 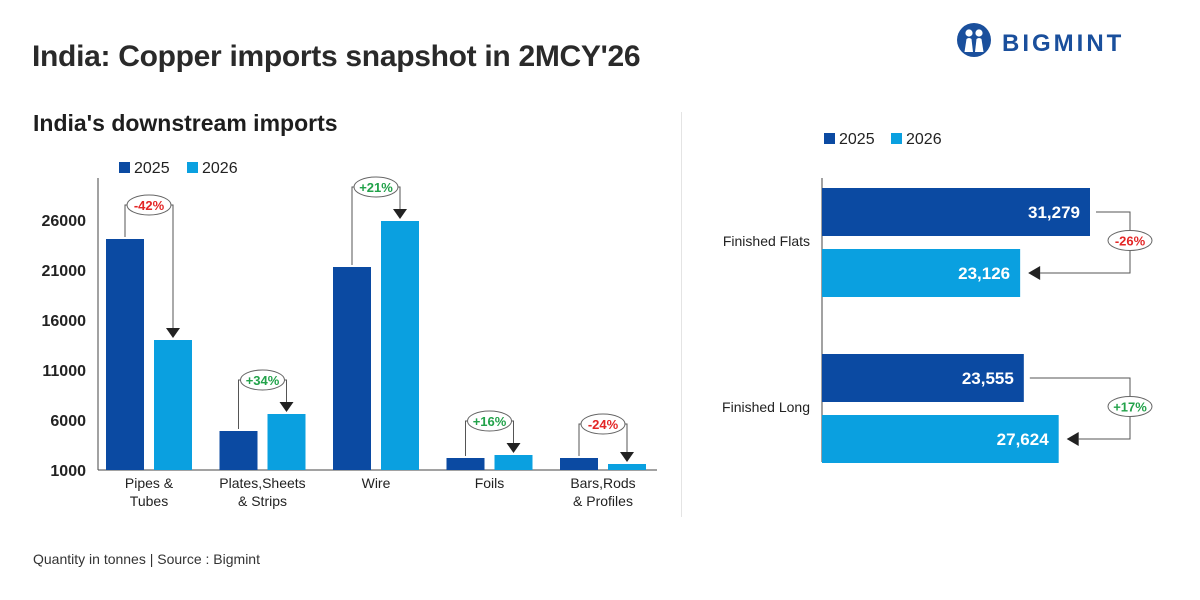 What do you see at coordinates (68, 421) in the screenshot?
I see `y-tick-label: 6000` at bounding box center [68, 421].